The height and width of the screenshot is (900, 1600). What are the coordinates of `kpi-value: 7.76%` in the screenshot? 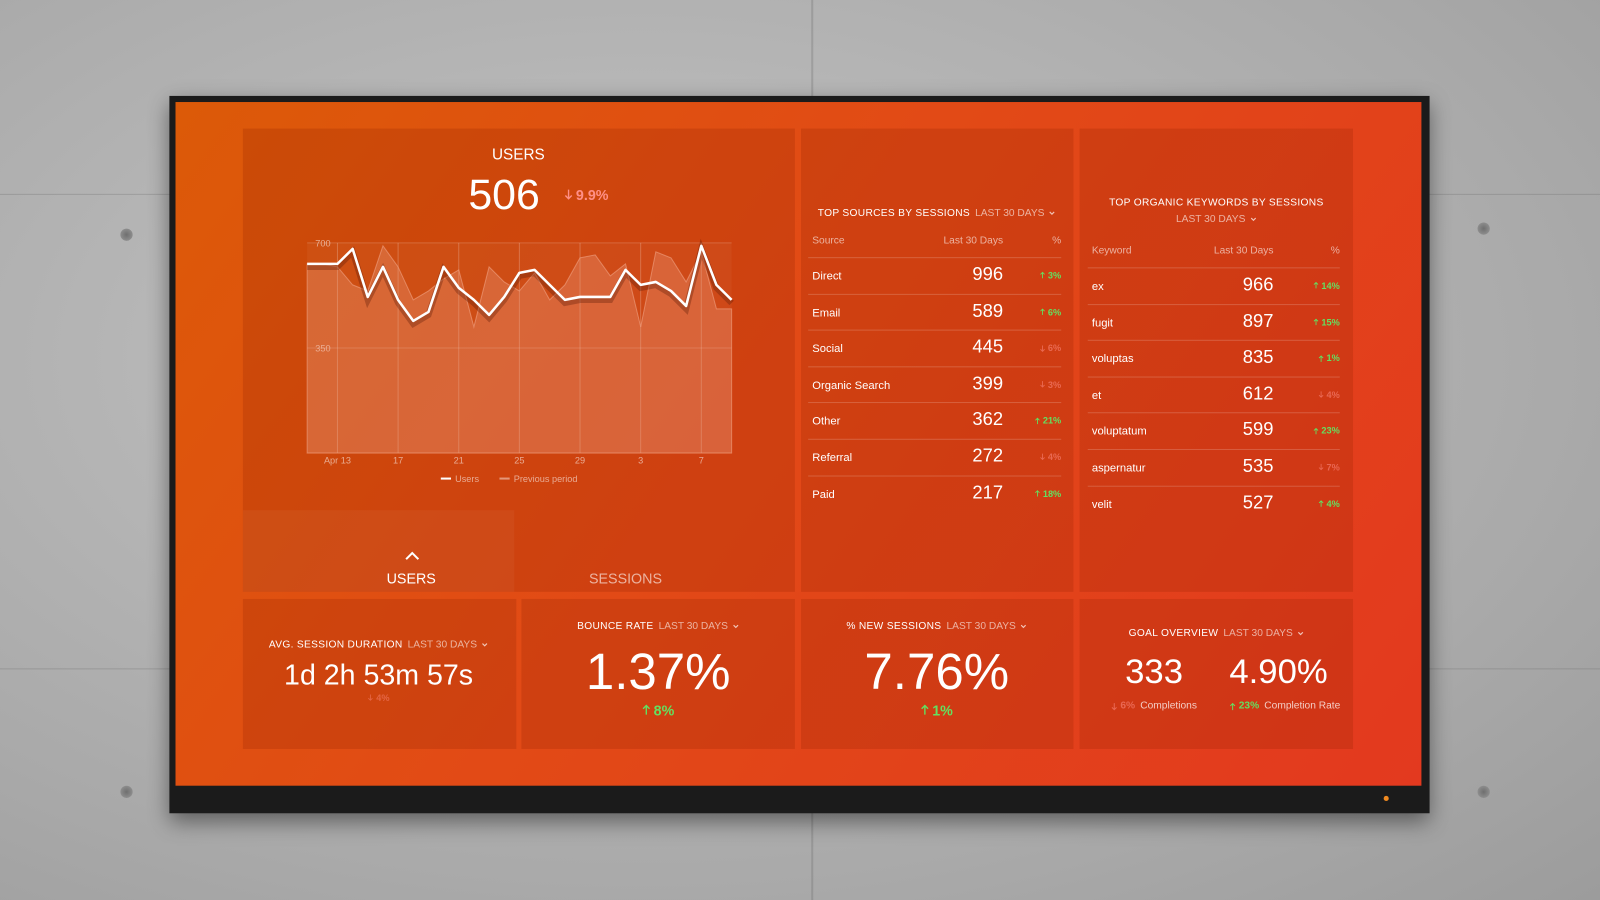 It's located at (937, 671).